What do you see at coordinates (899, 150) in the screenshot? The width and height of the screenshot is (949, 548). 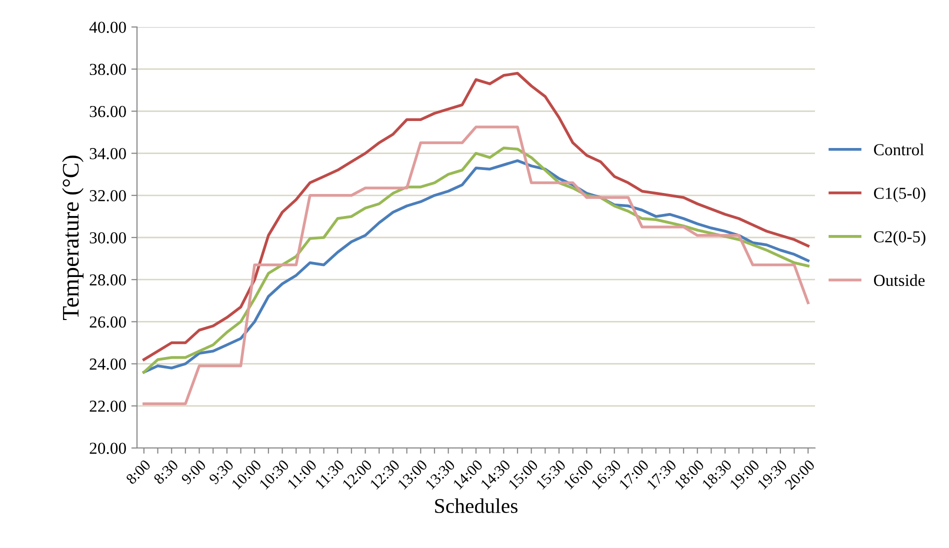 I see `legend-label: Control` at bounding box center [899, 150].